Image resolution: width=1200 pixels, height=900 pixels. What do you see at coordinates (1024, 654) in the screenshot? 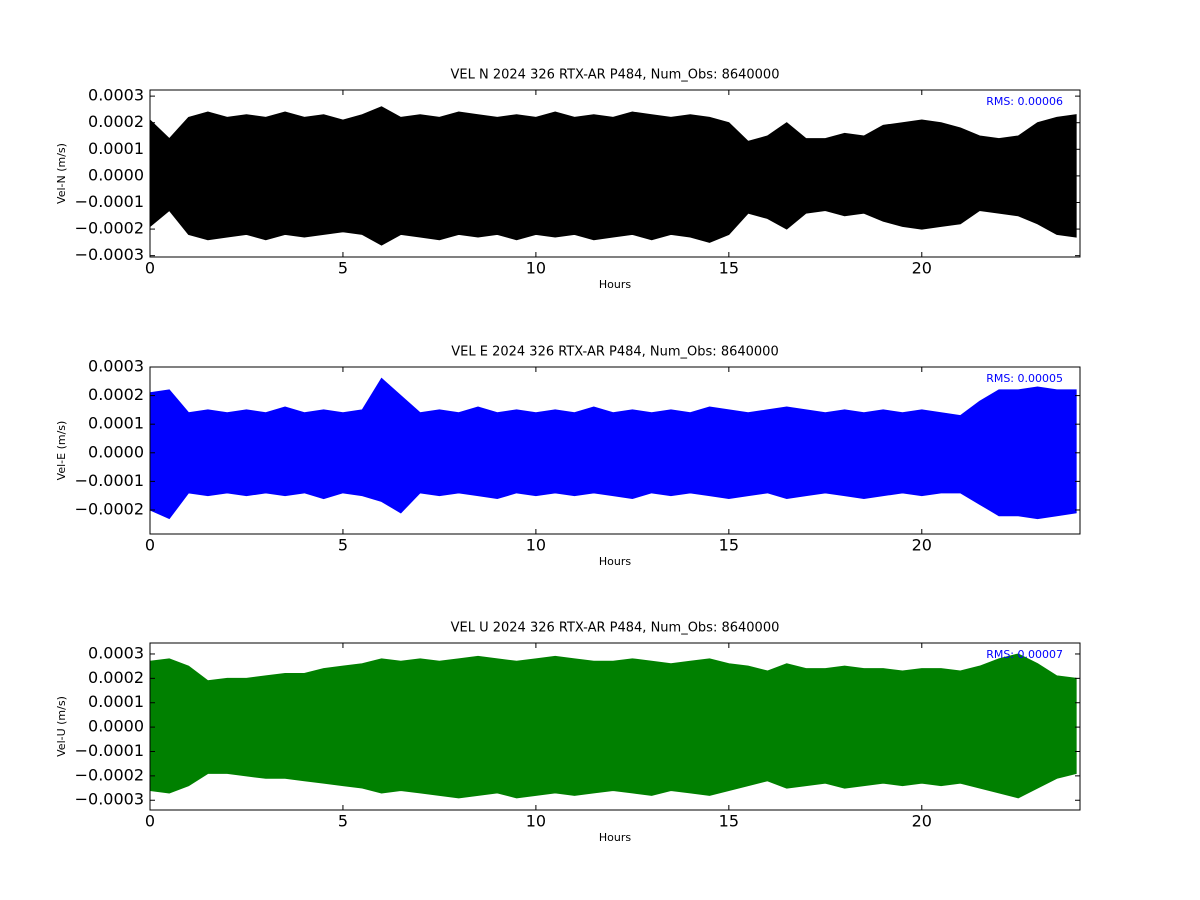
I see `rms-annotation: RMS: 0.00007` at bounding box center [1024, 654].